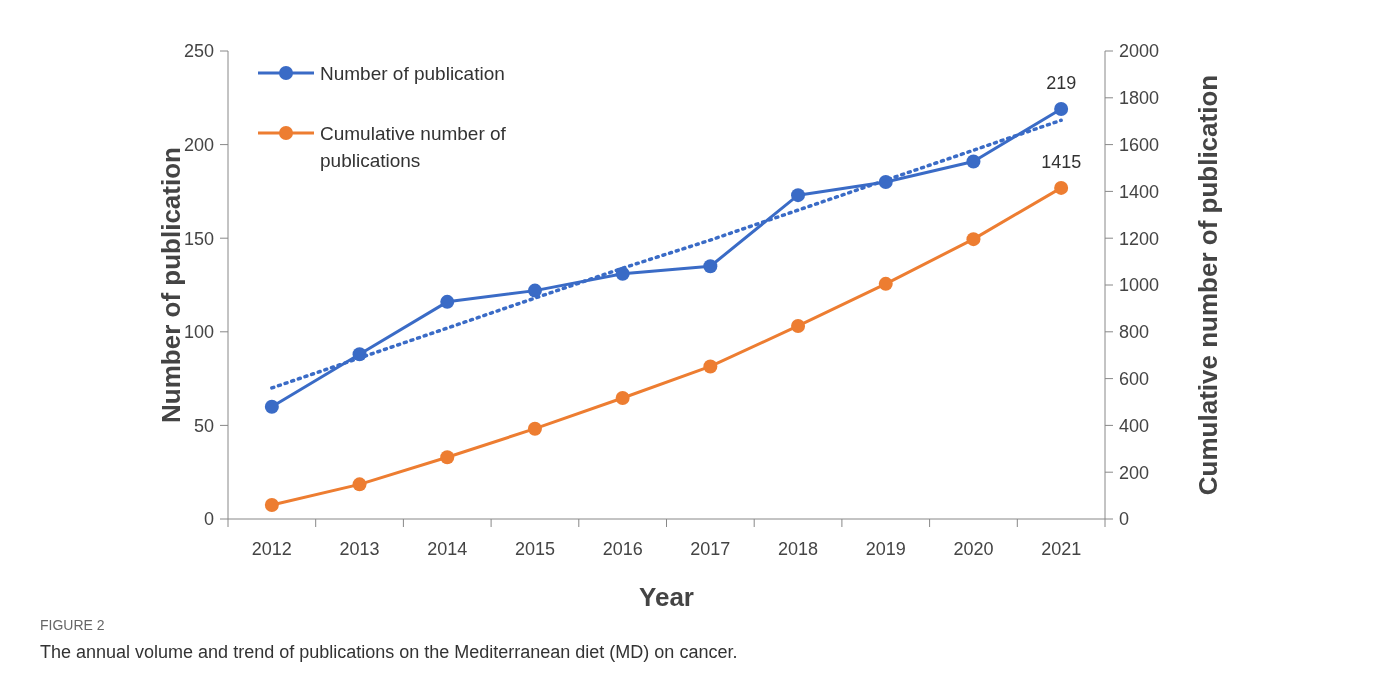 The height and width of the screenshot is (686, 1375). I want to click on y2-tick-label: 1800, so click(1139, 98).